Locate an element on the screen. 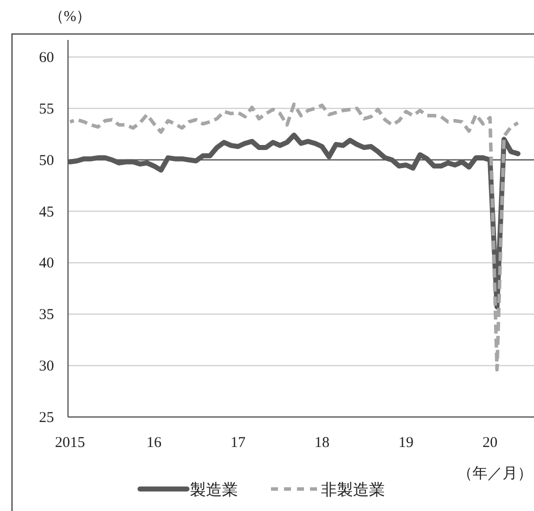 This screenshot has height=511, width=534. ylabel: （%） is located at coordinates (70, 17).